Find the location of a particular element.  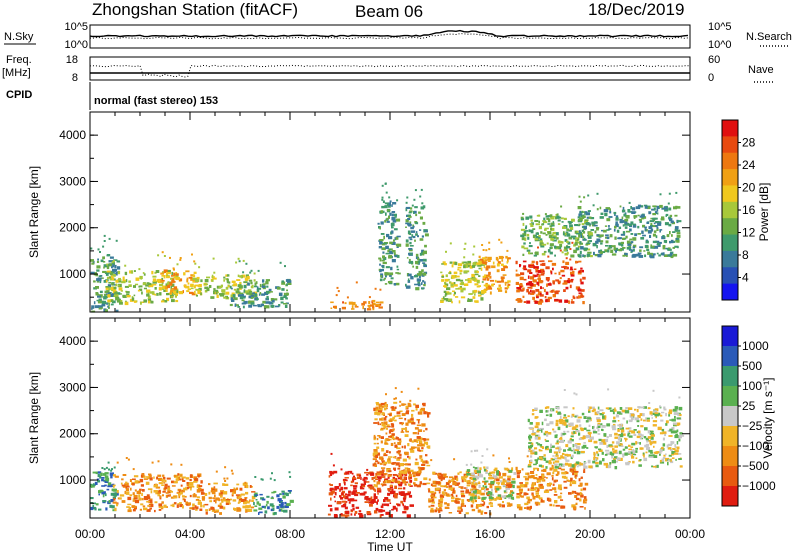

colorbar-swatch is located at coordinates (730, 496).